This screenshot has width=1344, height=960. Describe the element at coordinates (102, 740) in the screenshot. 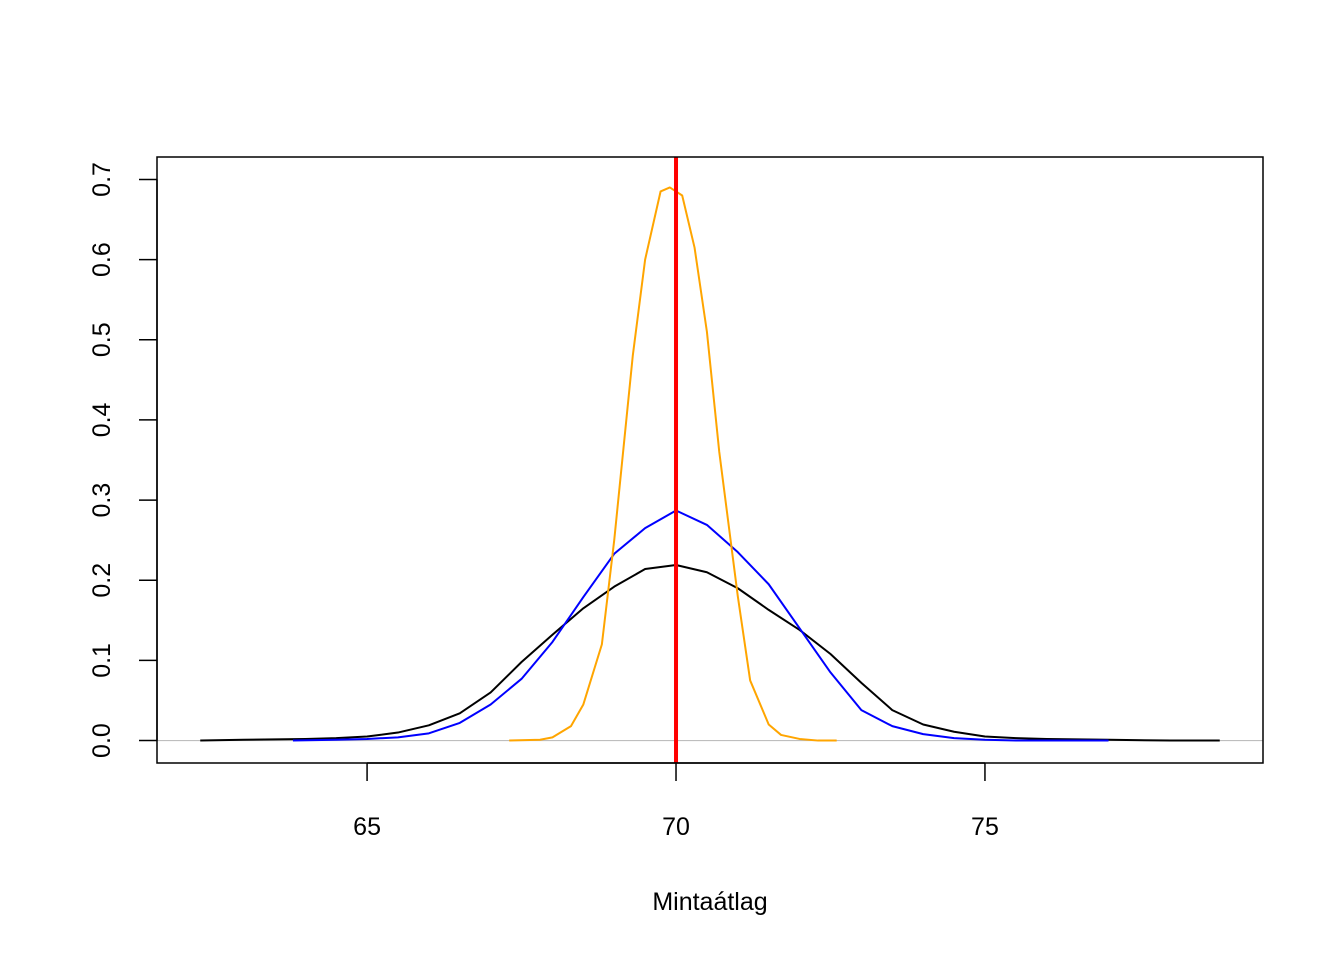

I see `y-tick-label: 0.0` at that location.